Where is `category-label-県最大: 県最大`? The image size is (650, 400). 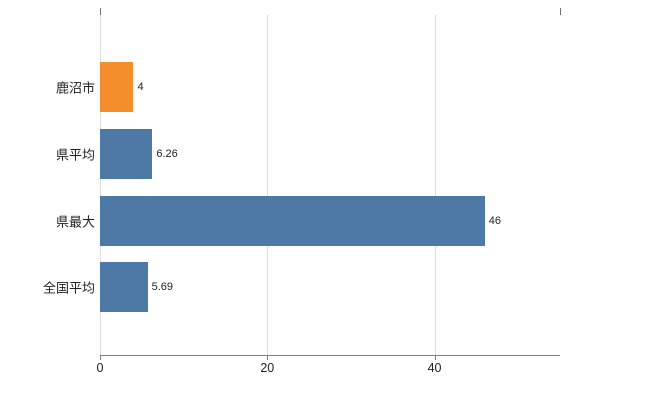
category-label-県最大: 県最大 is located at coordinates (75, 222).